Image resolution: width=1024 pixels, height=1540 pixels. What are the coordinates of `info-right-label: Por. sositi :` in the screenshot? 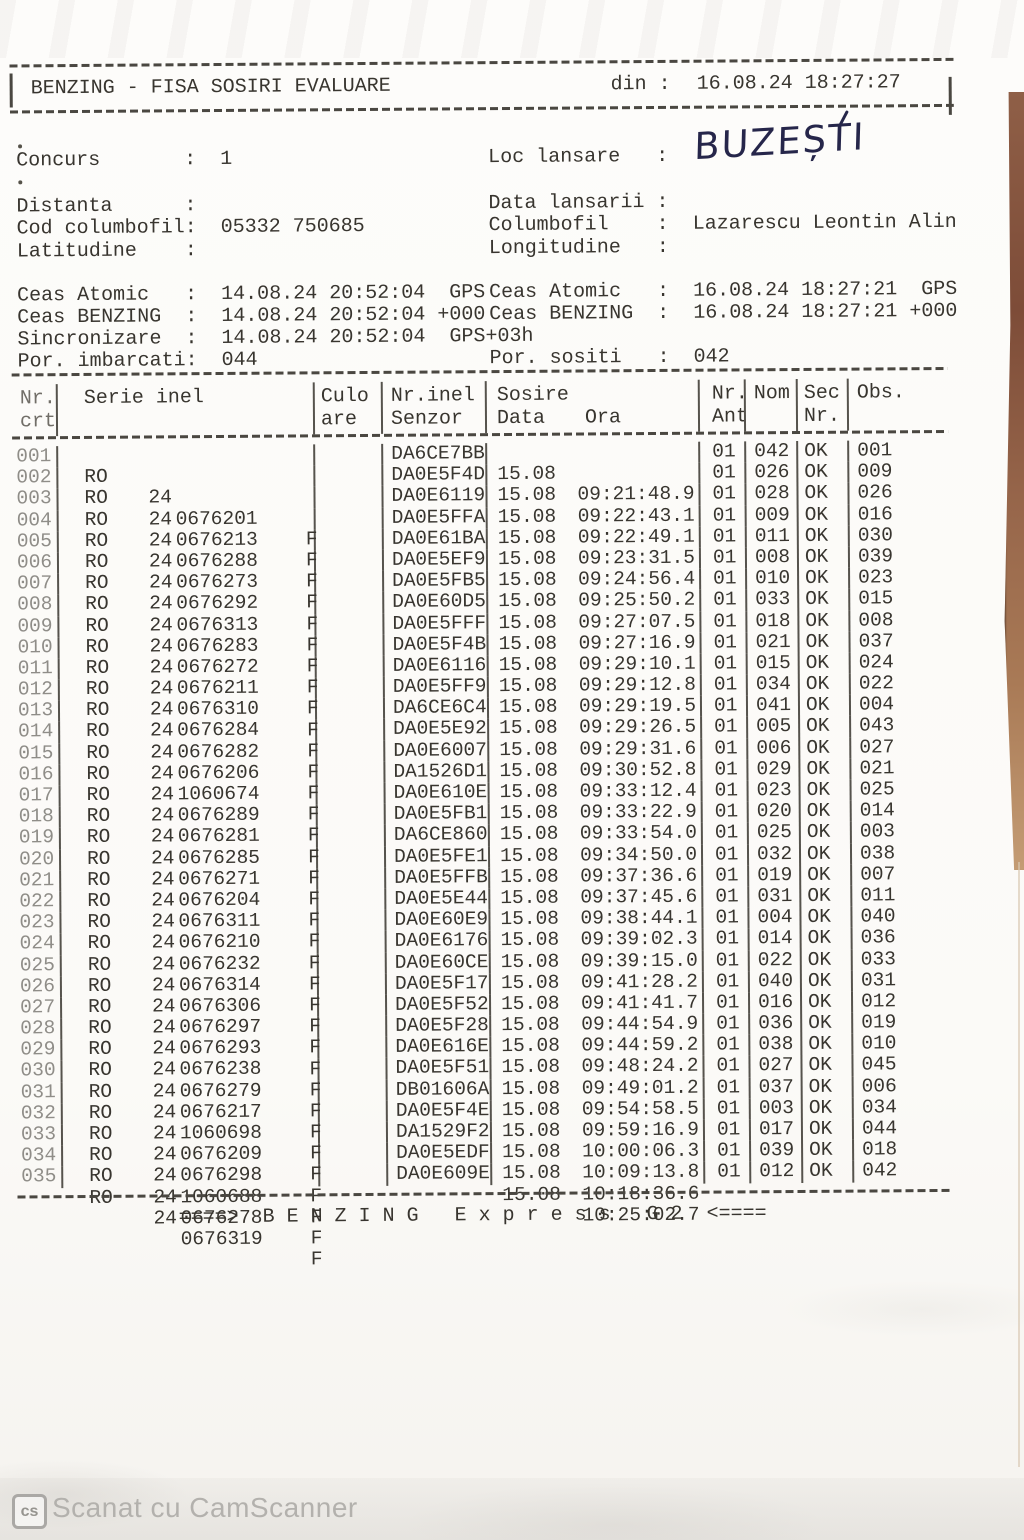 It's located at (579, 358).